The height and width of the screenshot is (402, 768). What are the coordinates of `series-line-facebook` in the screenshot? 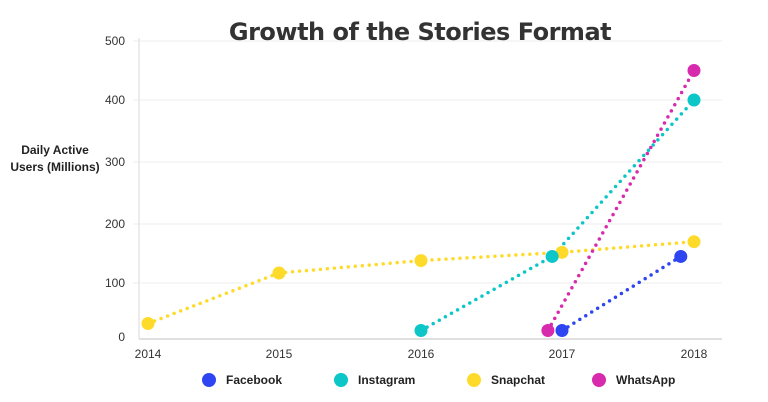 It's located at (621, 293).